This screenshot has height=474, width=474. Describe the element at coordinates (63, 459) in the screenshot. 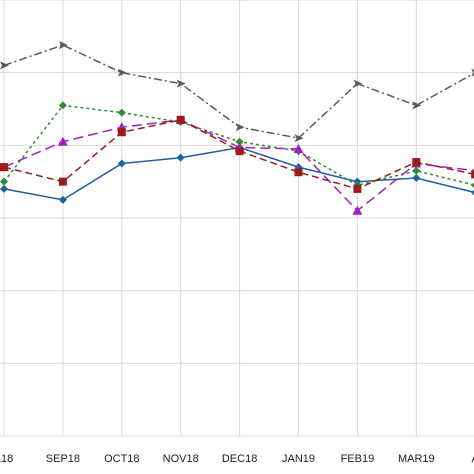

I see `x-tick-label: SEP18` at that location.